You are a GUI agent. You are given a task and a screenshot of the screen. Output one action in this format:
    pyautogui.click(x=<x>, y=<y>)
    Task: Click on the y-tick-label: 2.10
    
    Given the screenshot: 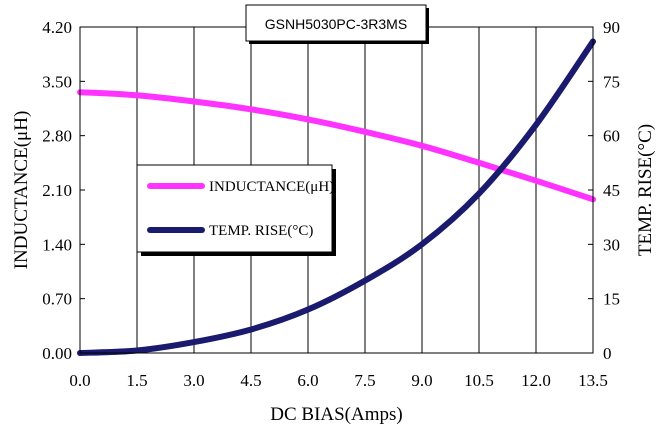 What is the action you would take?
    pyautogui.click(x=57, y=190)
    